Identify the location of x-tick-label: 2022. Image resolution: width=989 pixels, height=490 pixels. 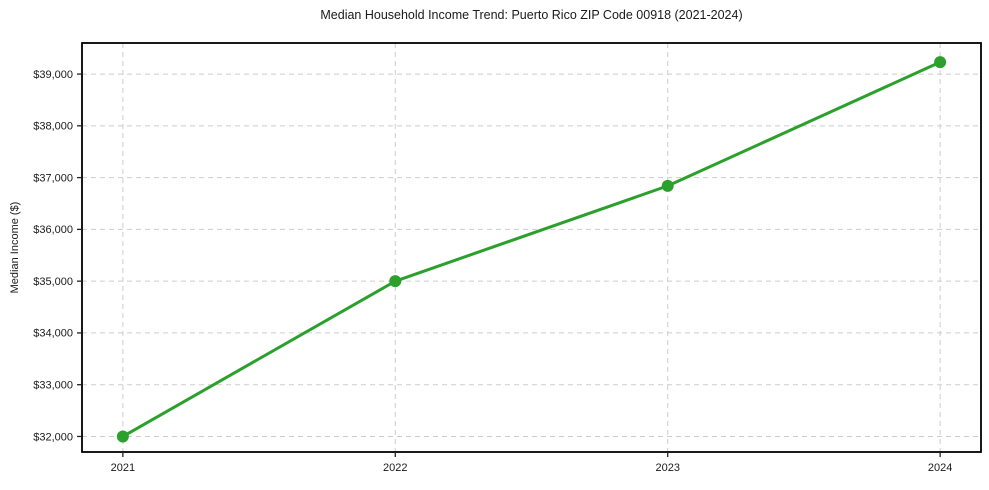
(395, 468).